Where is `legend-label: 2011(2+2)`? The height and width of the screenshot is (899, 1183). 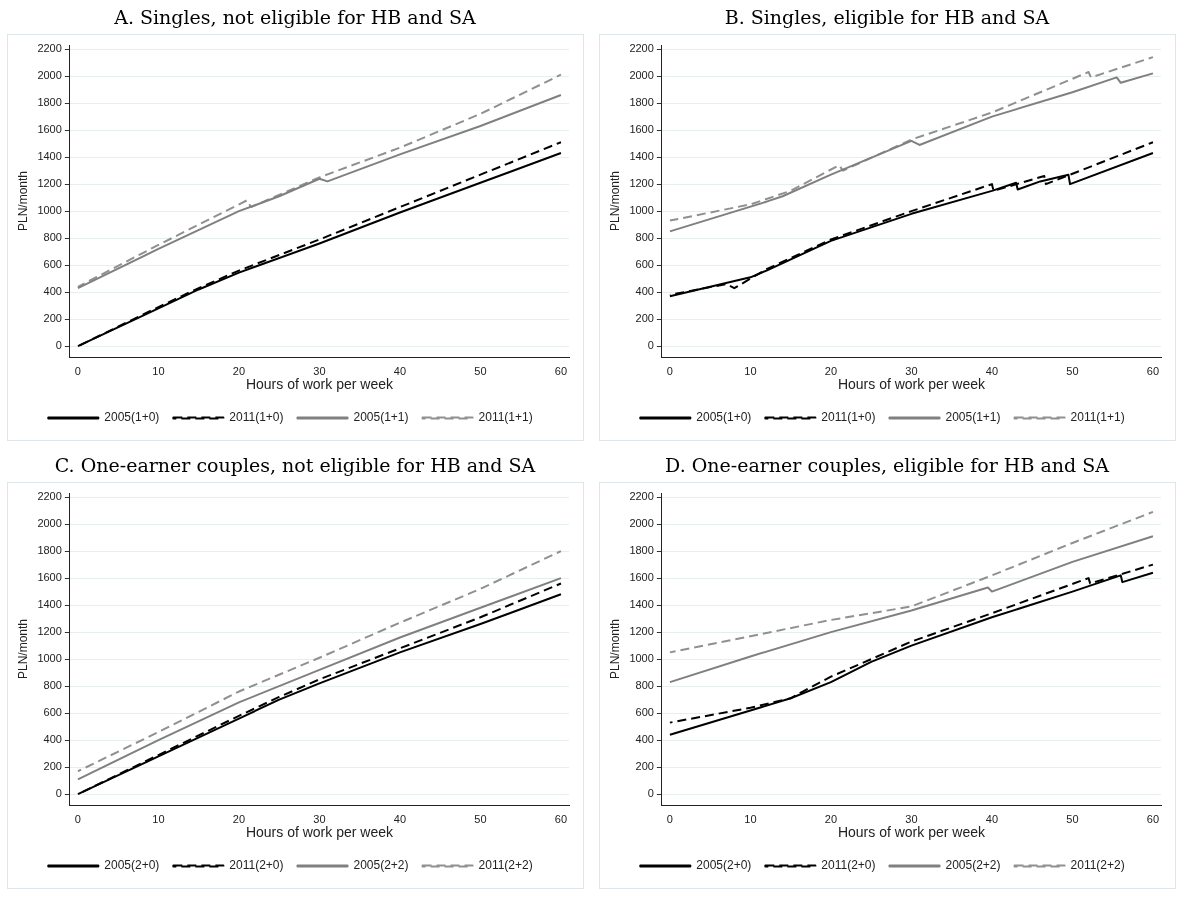 legend-label: 2011(2+2) is located at coordinates (505, 865).